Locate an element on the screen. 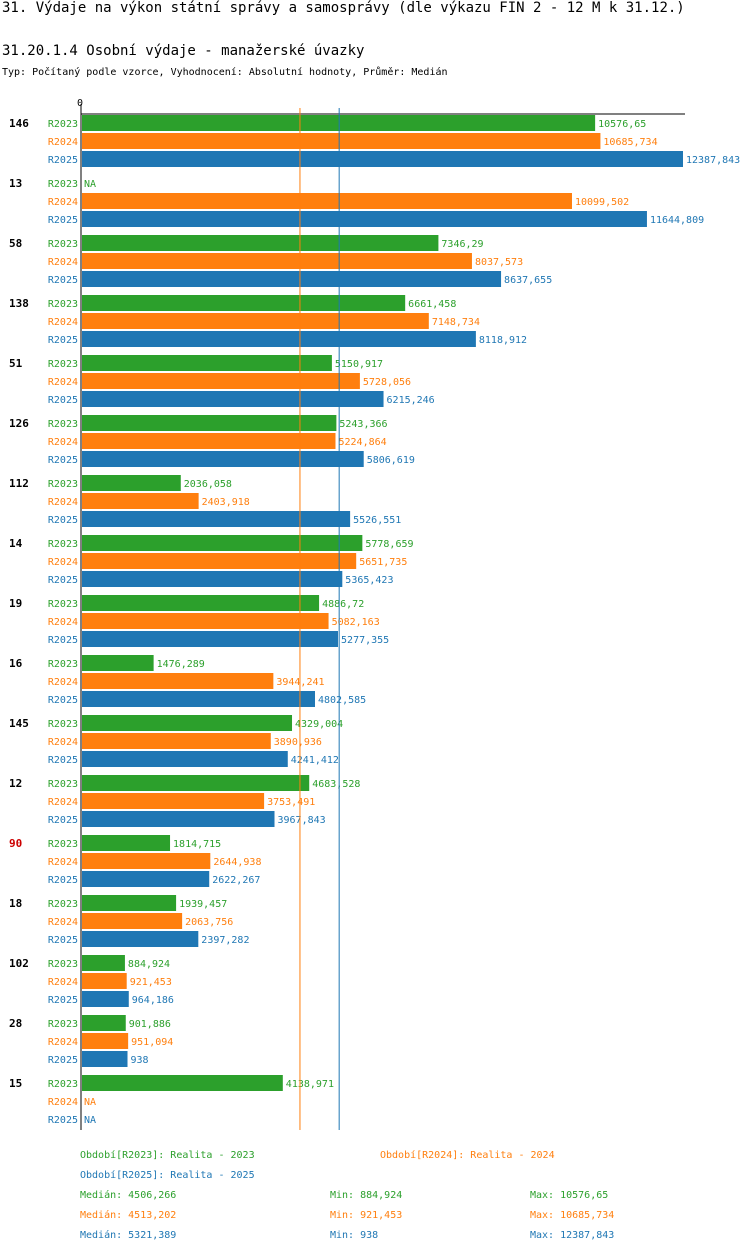 The width and height of the screenshot is (750, 1254). bar-58-R2025 is located at coordinates (292, 279).